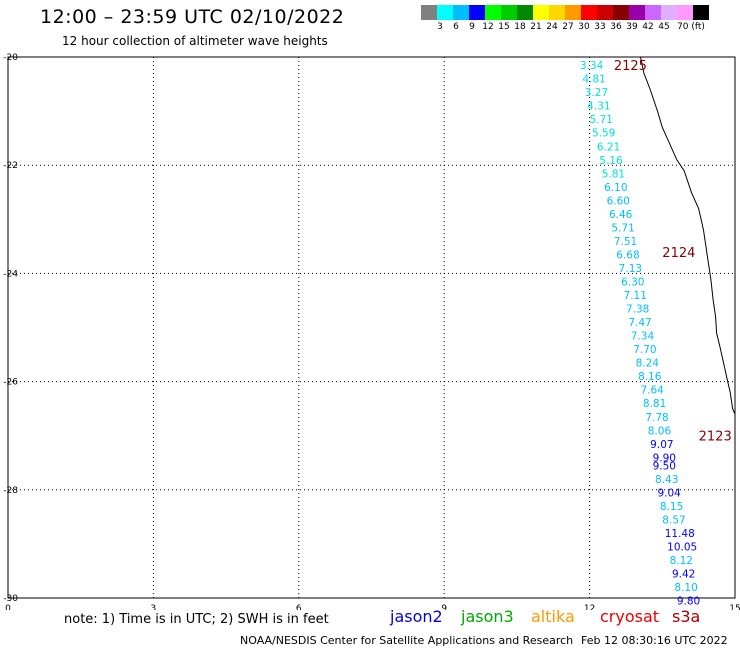 This screenshot has height=650, width=740. What do you see at coordinates (593, 80) in the screenshot?
I see `wave-height-label: 4.81` at bounding box center [593, 80].